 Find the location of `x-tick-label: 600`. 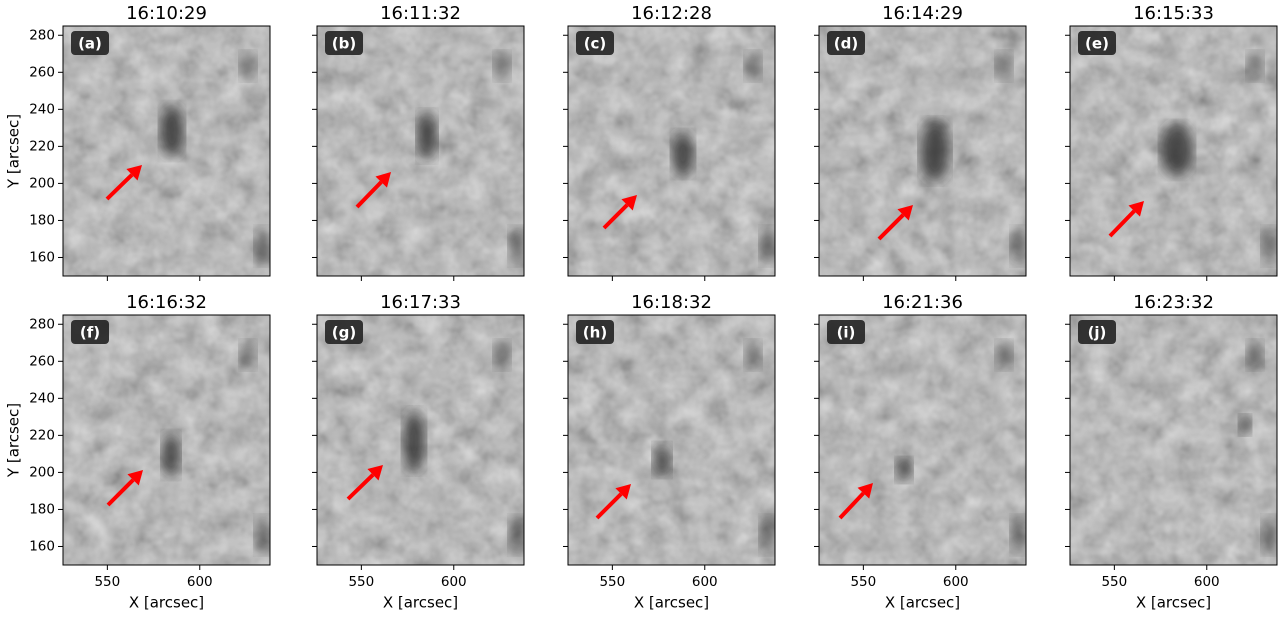

x-tick-label: 600 is located at coordinates (200, 582).